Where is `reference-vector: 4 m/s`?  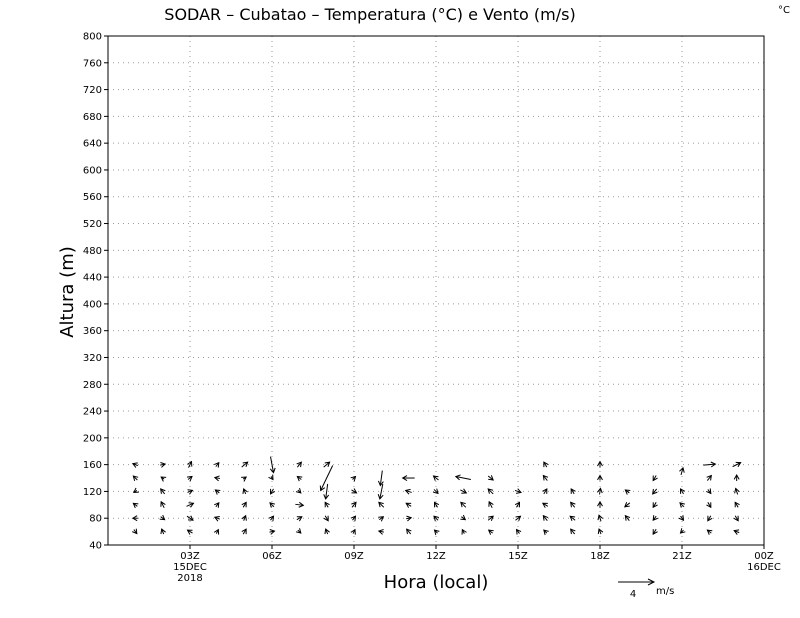 reference-vector: 4 m/s is located at coordinates (646, 589).